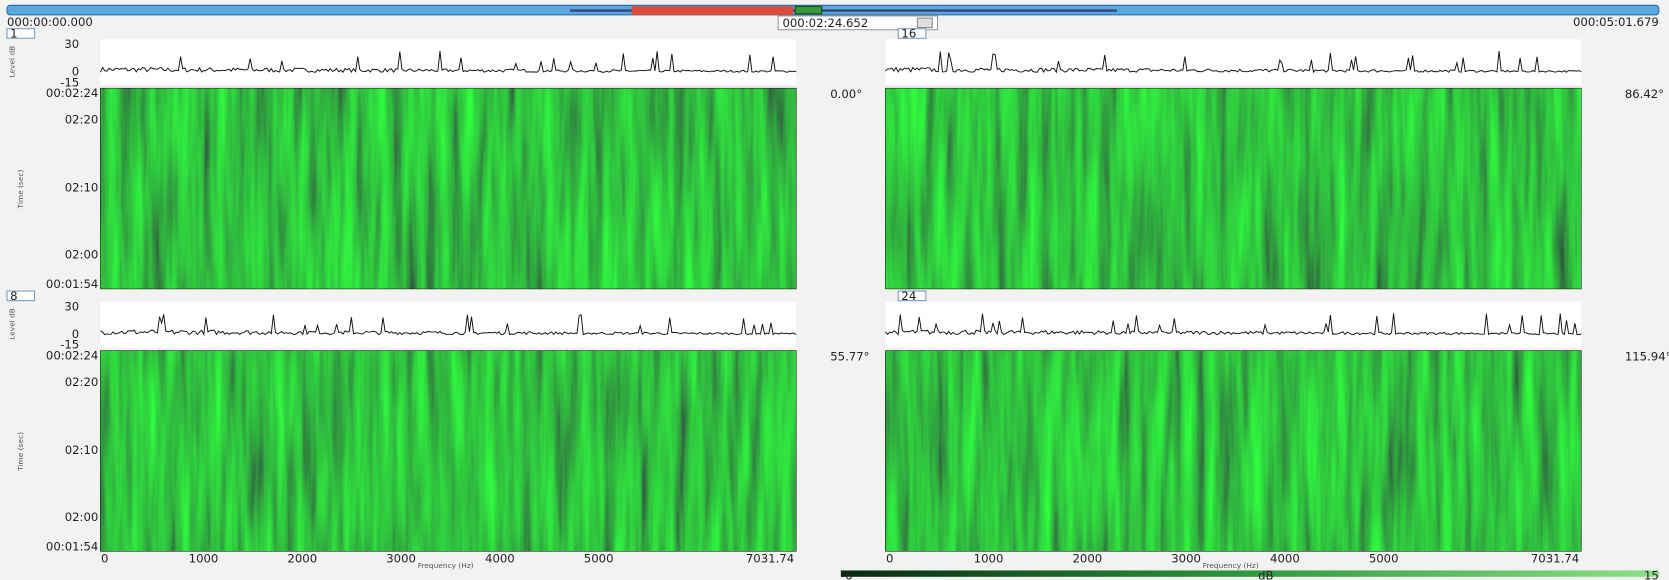  Describe the element at coordinates (908, 33) in the screenshot. I see `channel-label: 16` at that location.